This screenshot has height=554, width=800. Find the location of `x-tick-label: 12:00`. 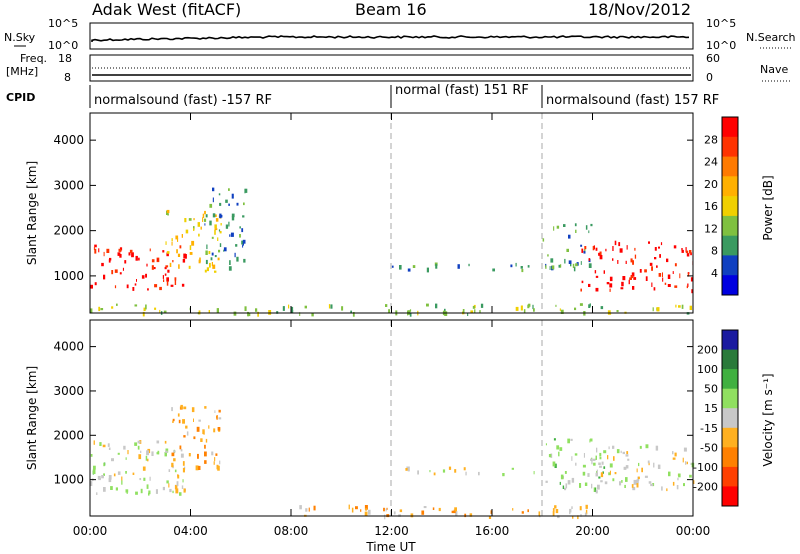

x-tick-label: 12:00 is located at coordinates (391, 531).